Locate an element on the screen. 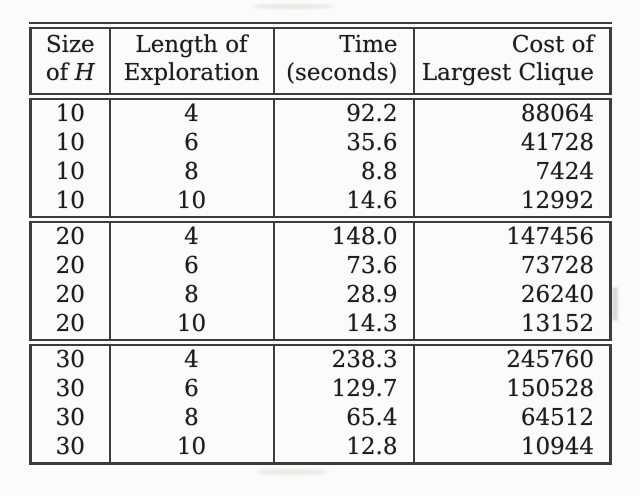 The height and width of the screenshot is (496, 640). math-var-h: H is located at coordinates (84, 72).